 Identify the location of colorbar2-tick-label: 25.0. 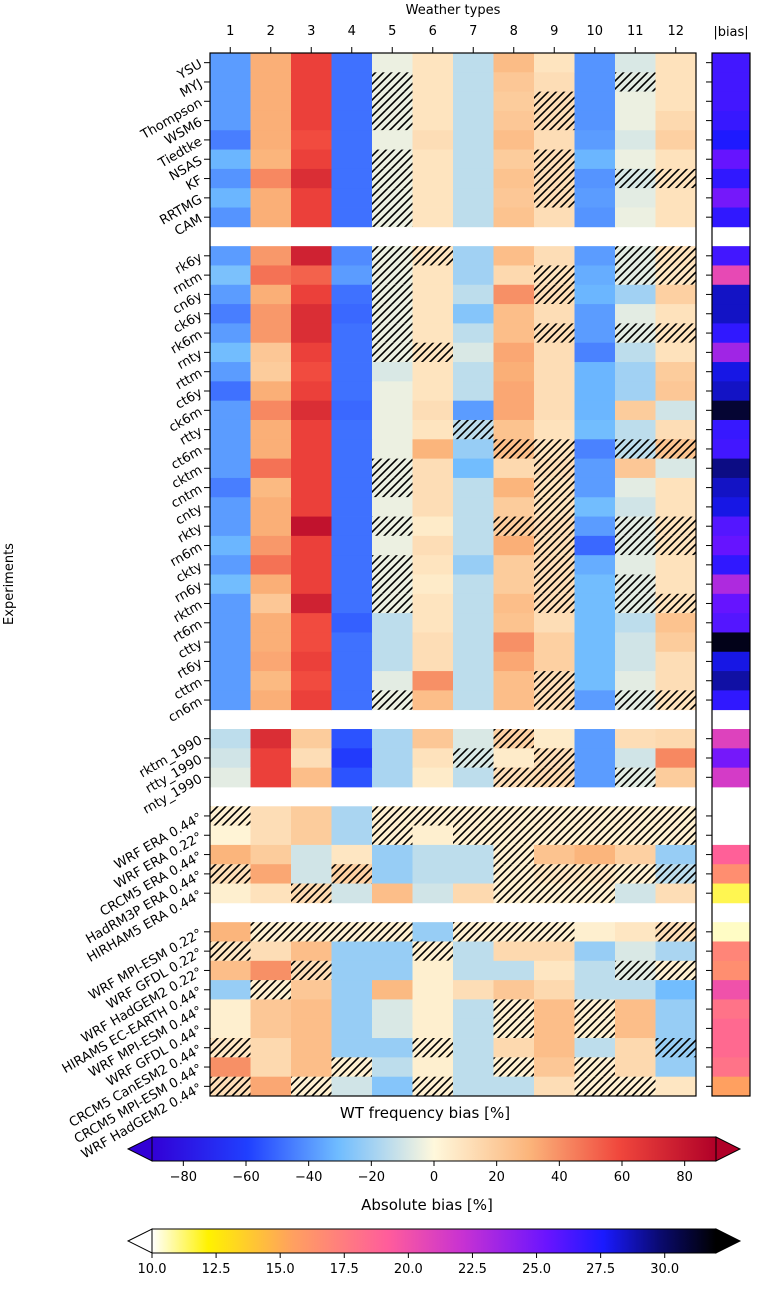
(536, 1269).